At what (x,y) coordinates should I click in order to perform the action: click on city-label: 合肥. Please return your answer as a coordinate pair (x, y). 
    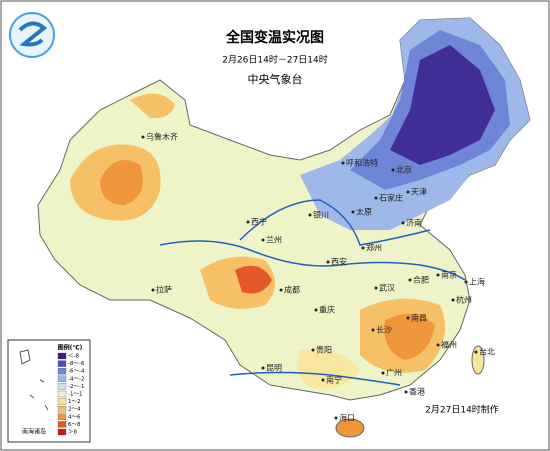
    Looking at the image, I should click on (421, 280).